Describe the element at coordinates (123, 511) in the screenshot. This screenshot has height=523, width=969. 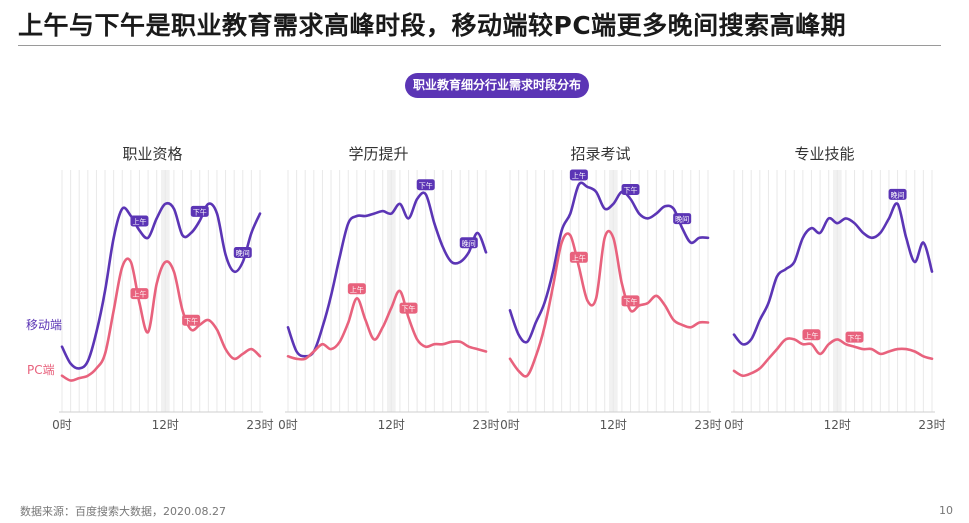
I see `data-source-note: 数据来源：百度搜索大数据，2020.08.27` at that location.